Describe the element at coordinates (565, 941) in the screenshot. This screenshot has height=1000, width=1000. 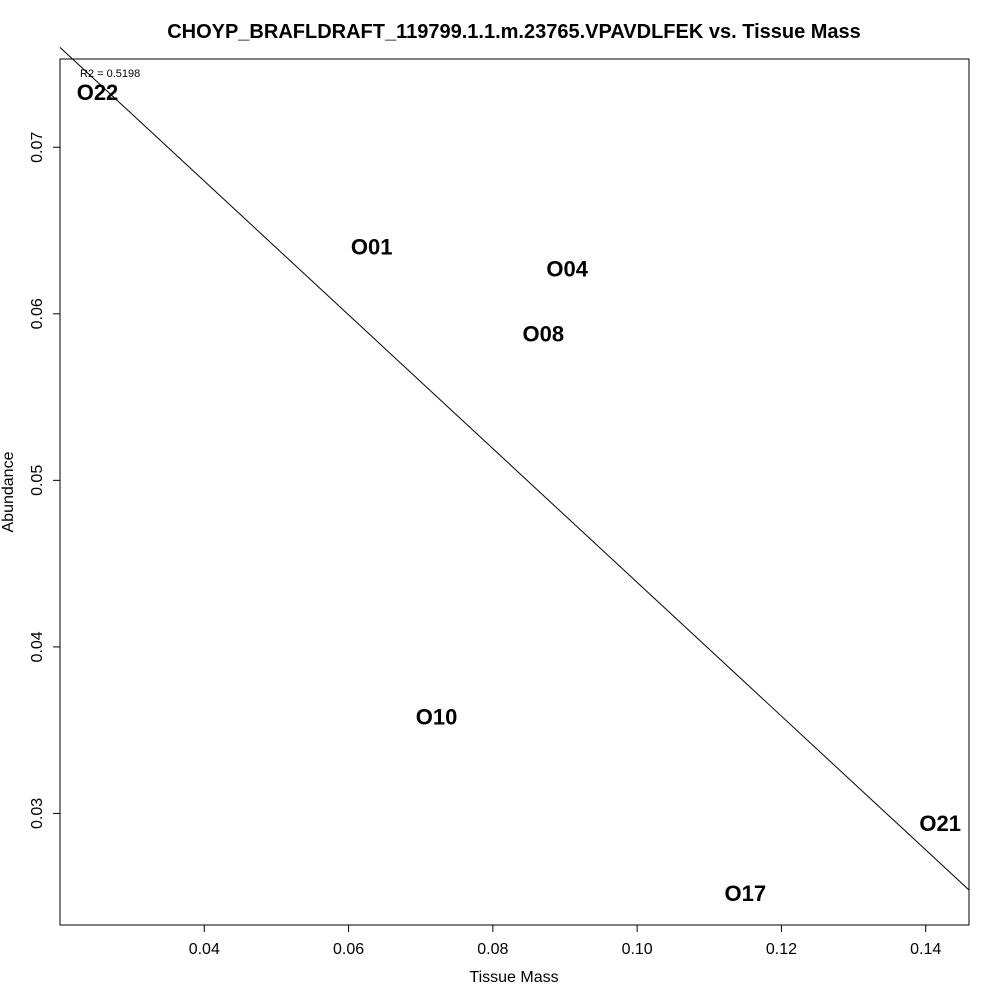
I see `x-axis: 0.04 0.06 0.08 0.10 0.12 0.14` at that location.